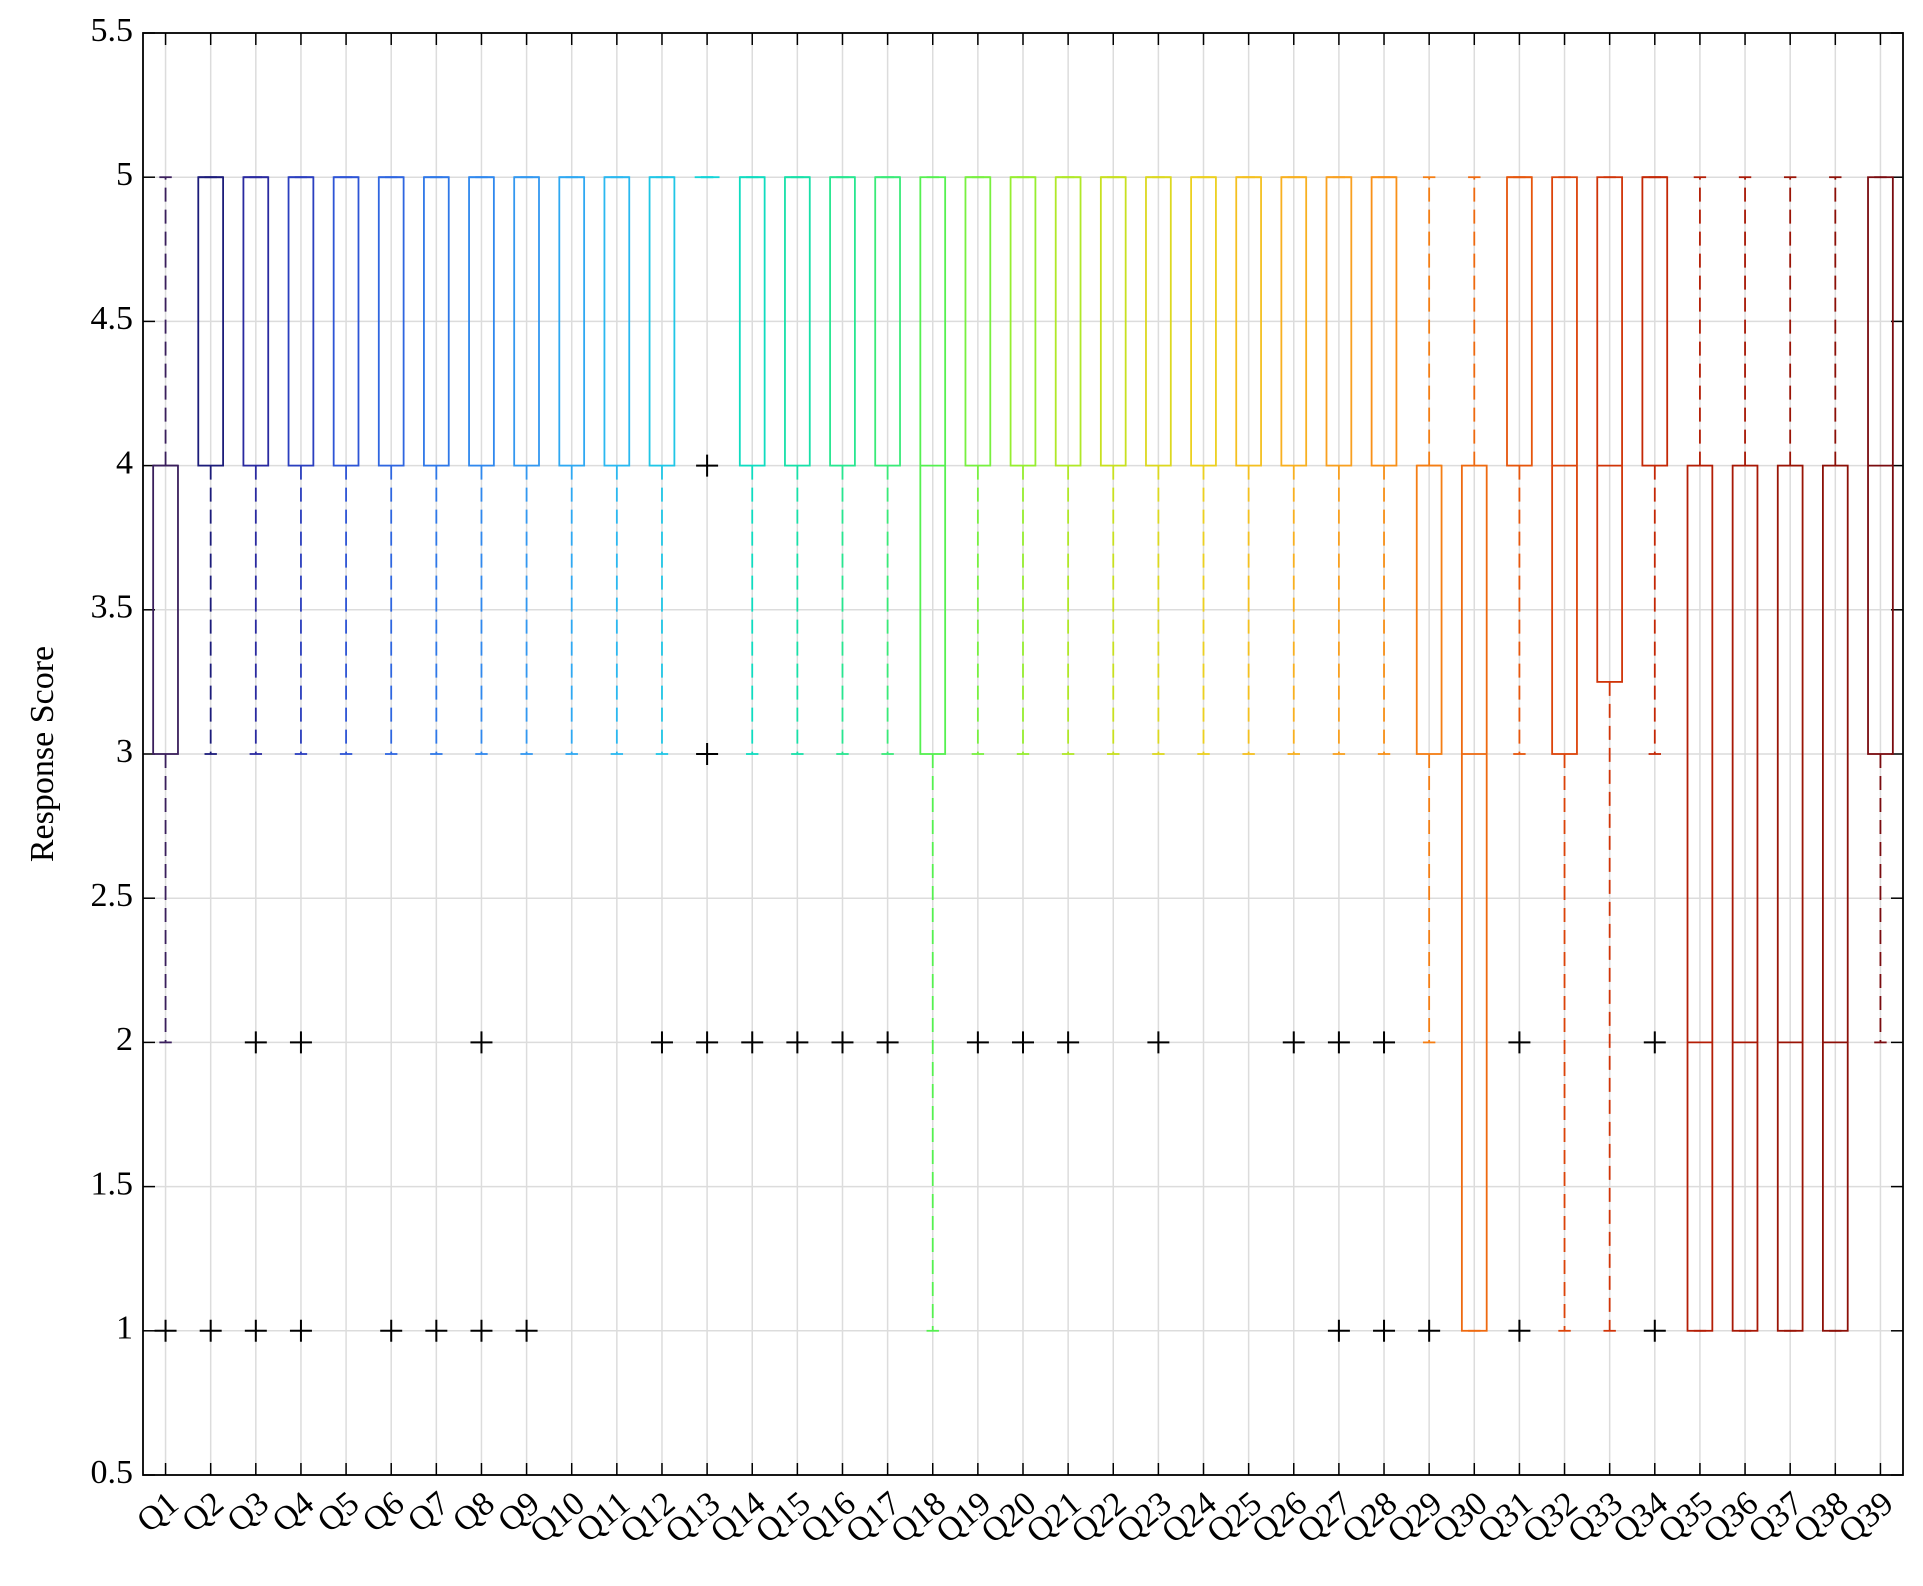 The height and width of the screenshot is (1586, 1923). Describe the element at coordinates (112, 1183) in the screenshot. I see `y-tick-label: 1.5` at that location.